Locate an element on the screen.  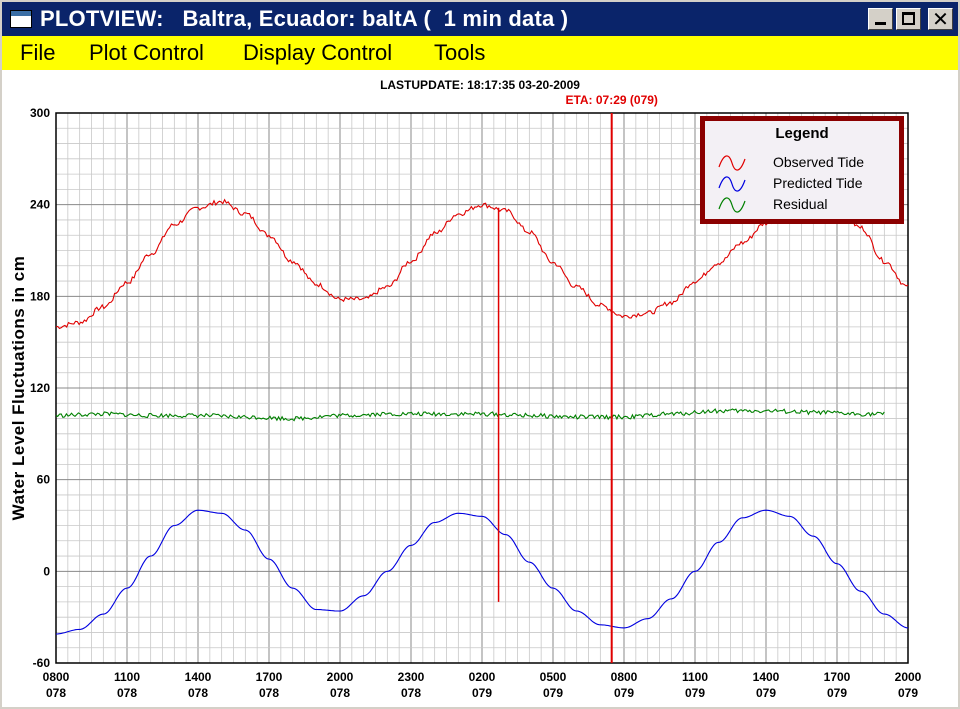
menu-display-control: Display Control is located at coordinates (318, 52).